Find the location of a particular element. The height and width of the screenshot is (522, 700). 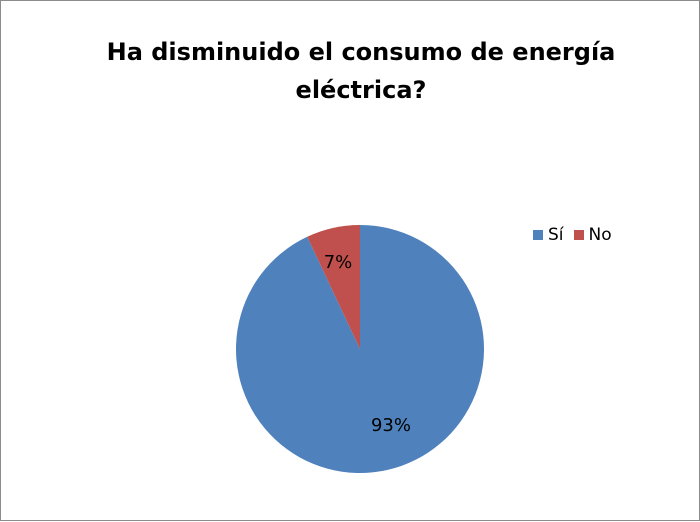

legend-item-no: No is located at coordinates (592, 235).